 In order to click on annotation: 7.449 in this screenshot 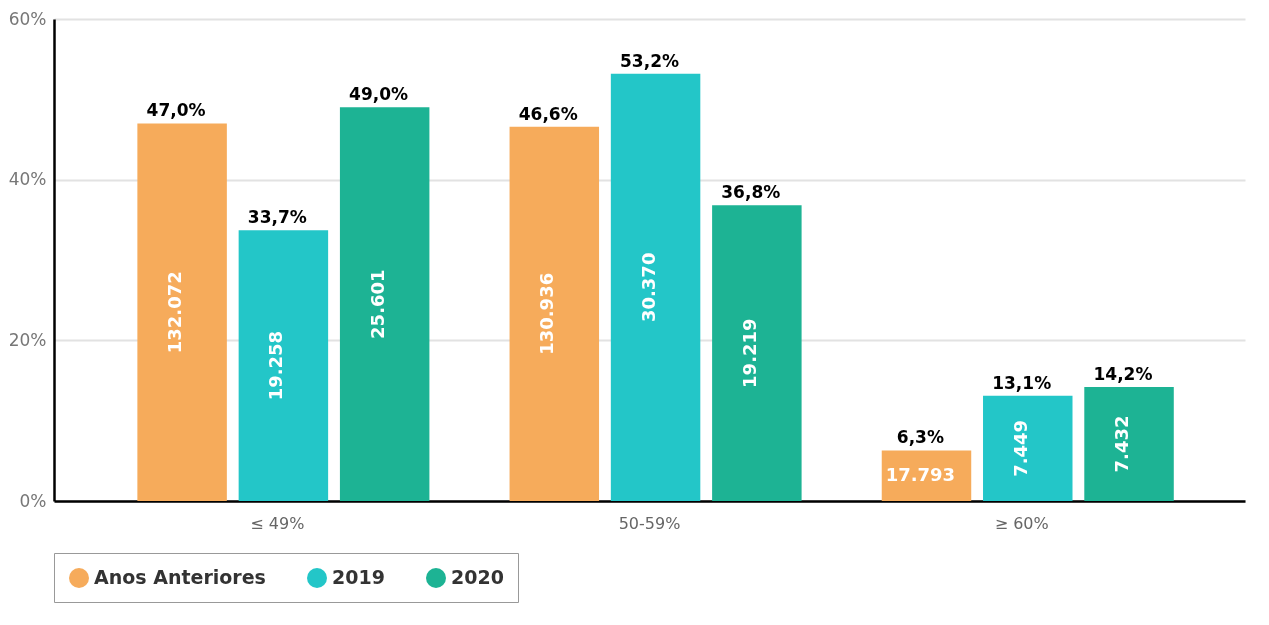, I will do `click(1020, 448)`.